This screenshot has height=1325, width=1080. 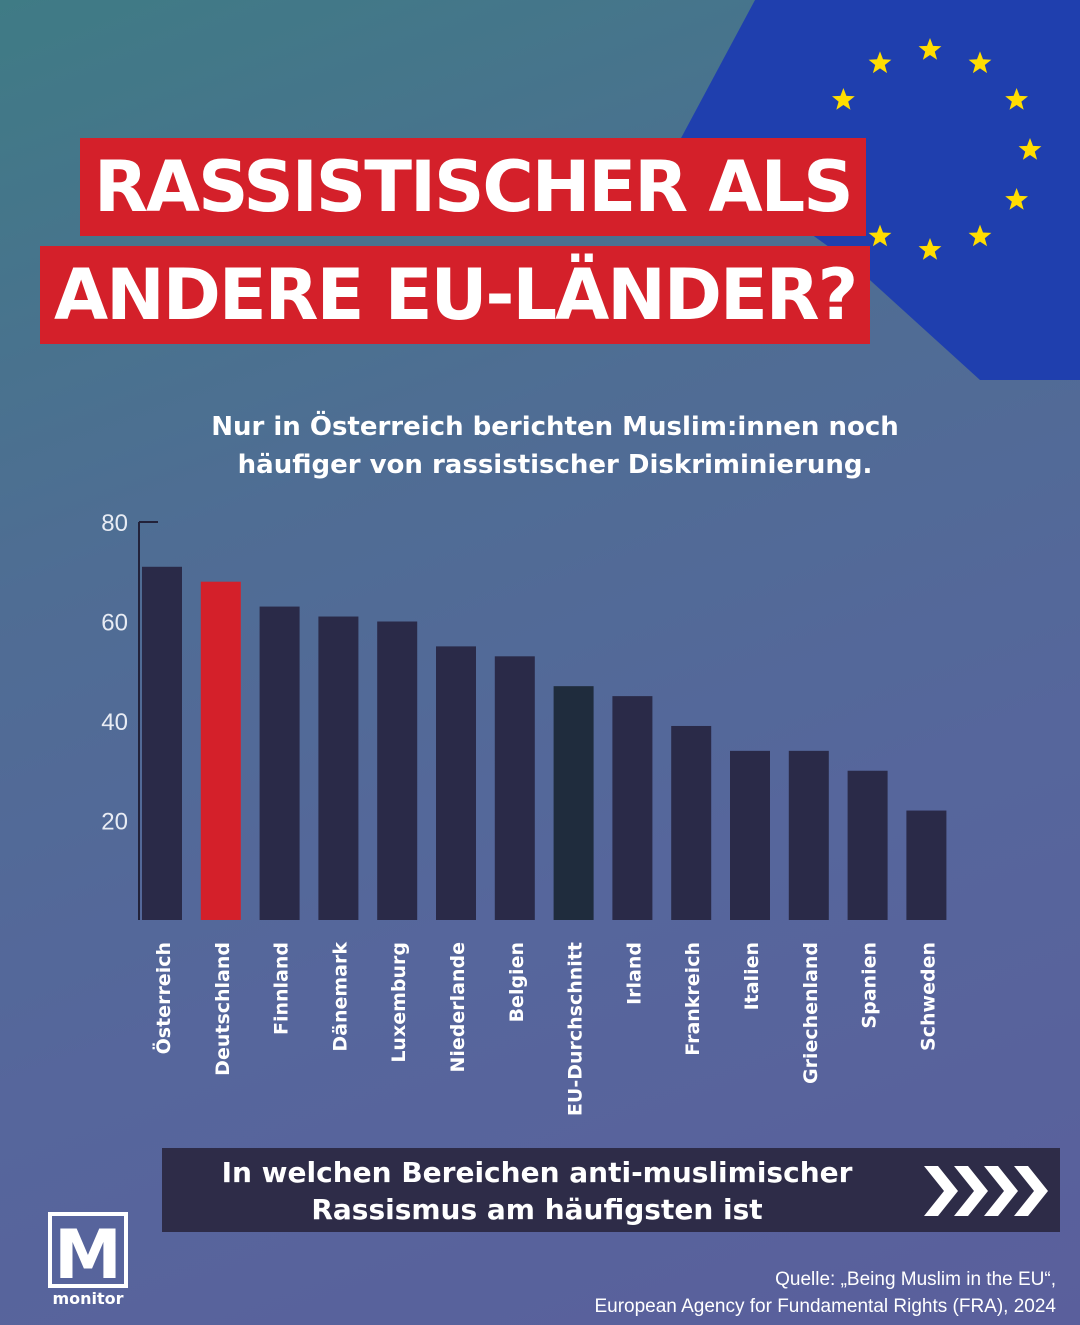 What do you see at coordinates (456, 783) in the screenshot?
I see `bar-niederlande` at bounding box center [456, 783].